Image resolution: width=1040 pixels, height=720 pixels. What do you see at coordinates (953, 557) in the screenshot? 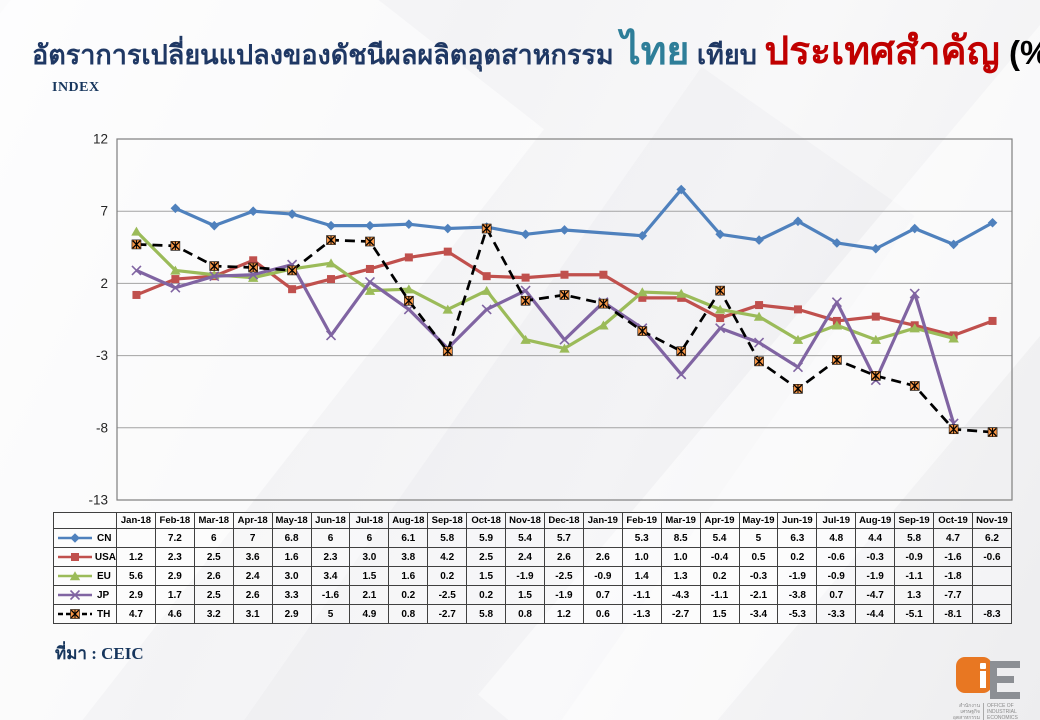
I see `table-cell: -1.6` at bounding box center [953, 557].